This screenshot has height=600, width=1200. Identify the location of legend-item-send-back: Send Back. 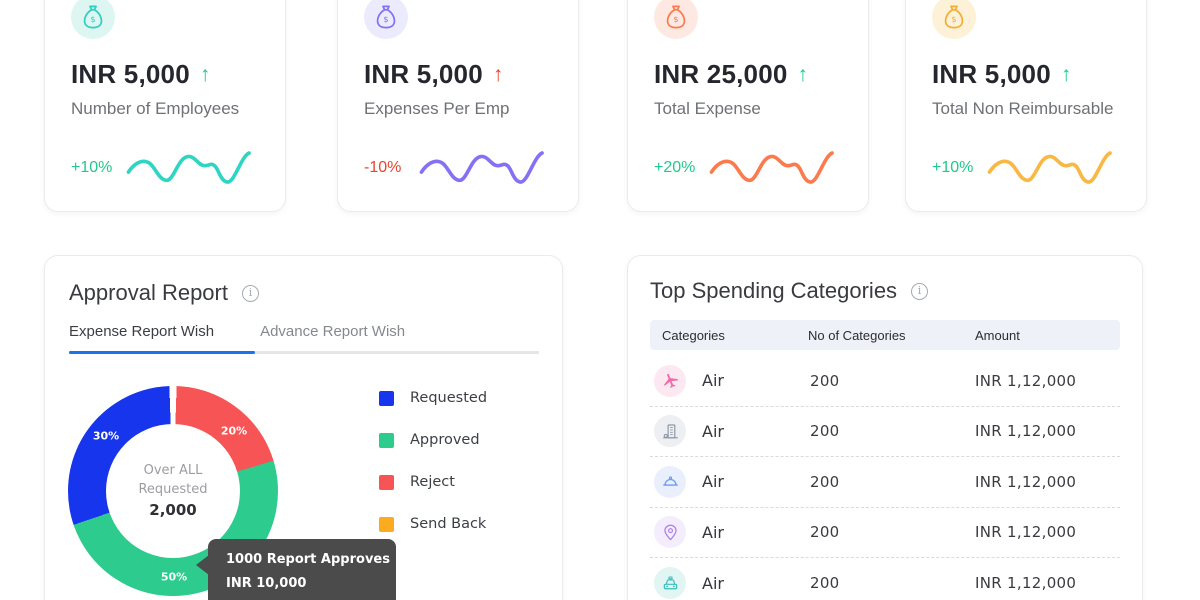
(433, 524).